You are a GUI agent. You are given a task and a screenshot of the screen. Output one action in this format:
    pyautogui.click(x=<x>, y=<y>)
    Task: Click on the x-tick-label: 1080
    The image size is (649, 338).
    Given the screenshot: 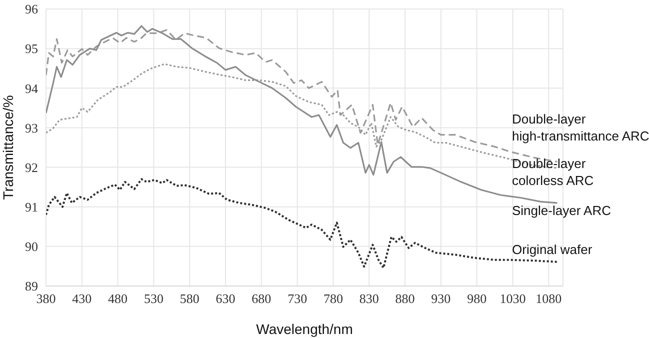 What is the action you would take?
    pyautogui.click(x=549, y=298)
    